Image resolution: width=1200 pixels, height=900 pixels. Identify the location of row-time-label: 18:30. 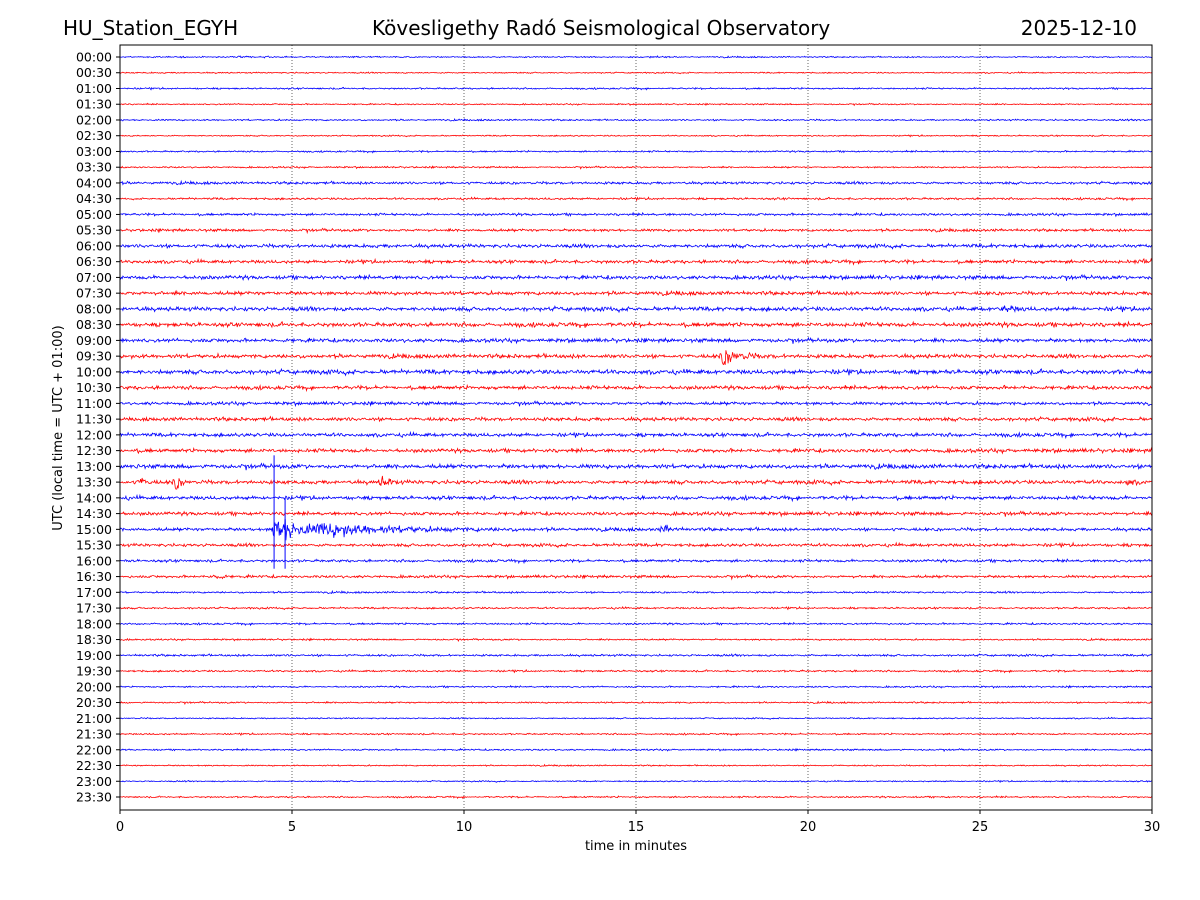
(94, 639).